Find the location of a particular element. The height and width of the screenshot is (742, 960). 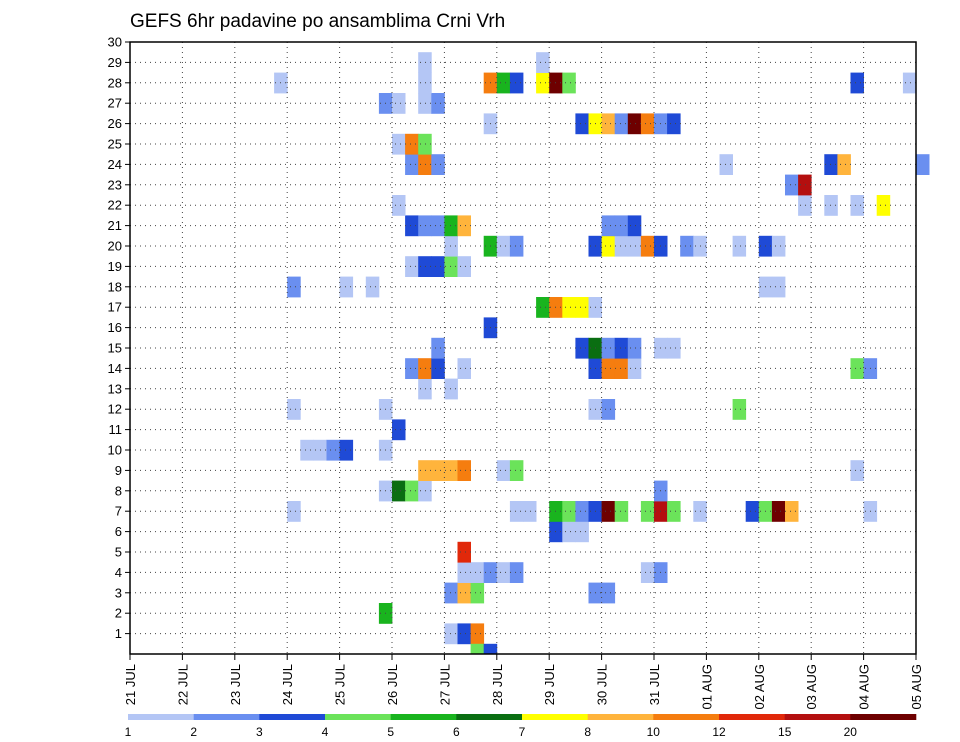

y-tick-label: 25 is located at coordinates (115, 144).